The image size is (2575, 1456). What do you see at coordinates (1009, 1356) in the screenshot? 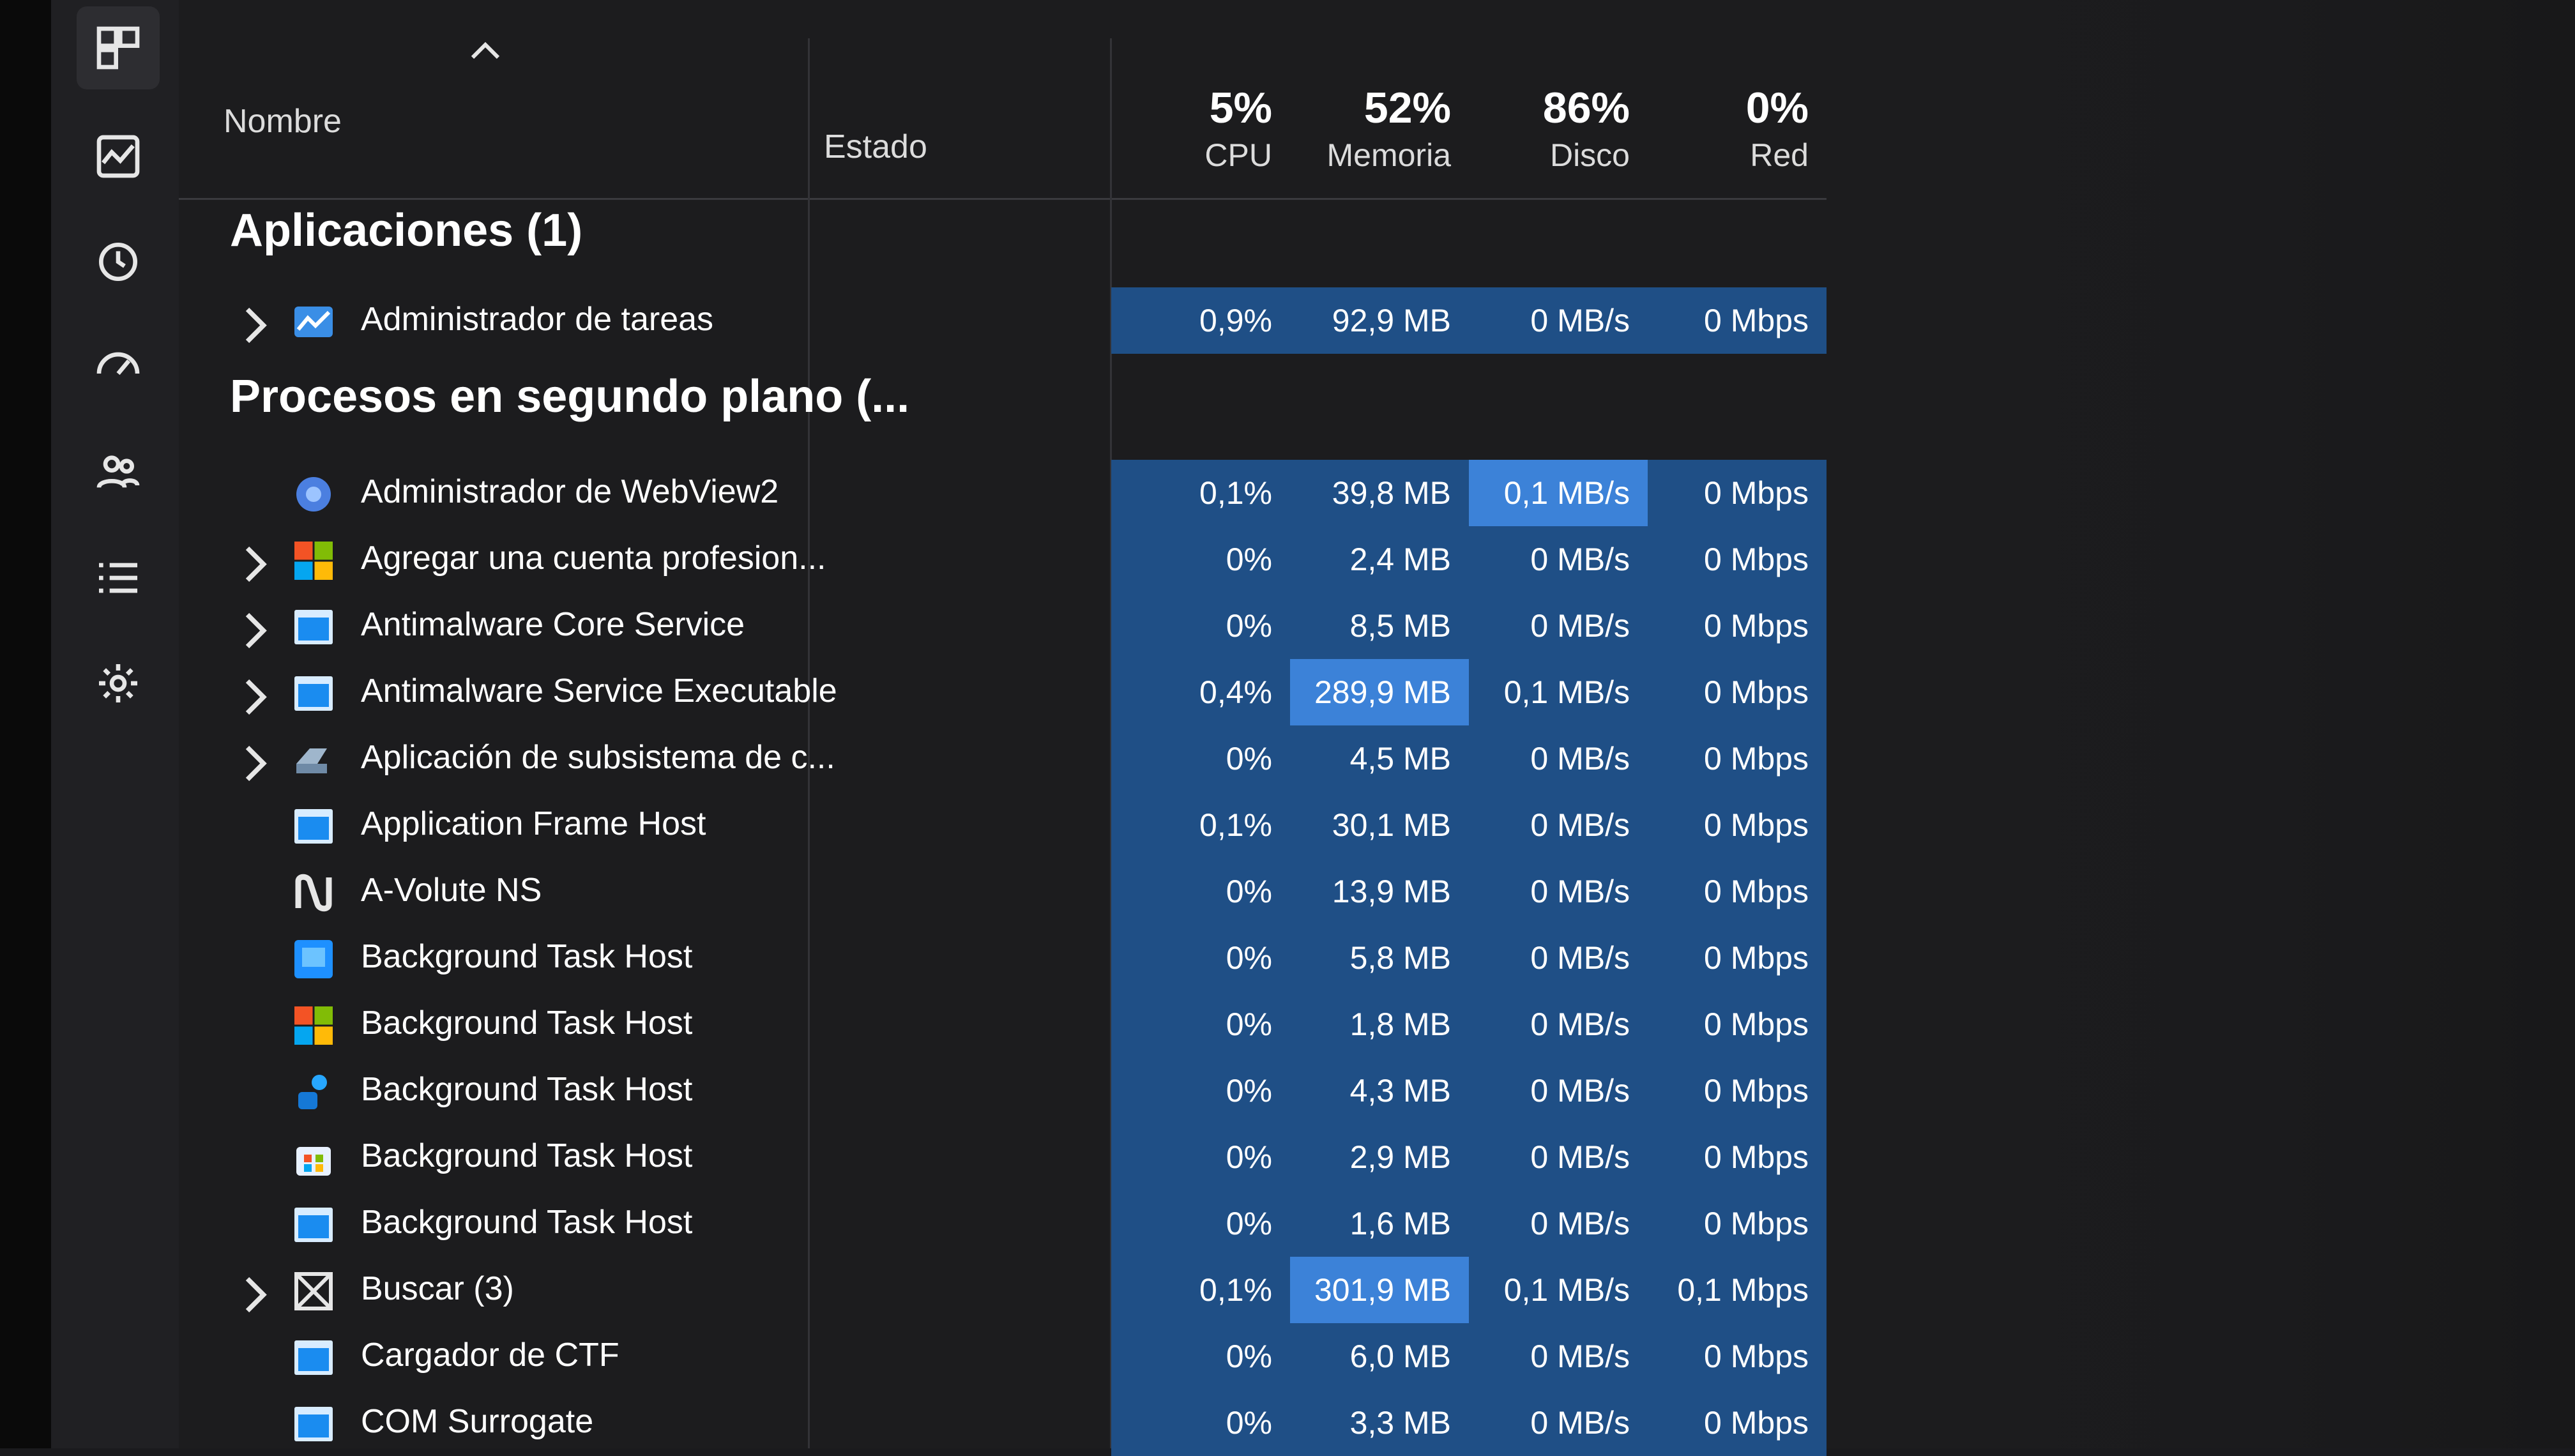
I see `process-row: Cargador de CTF 0% 6,0 MB 0 MB/s 0 Mbps` at bounding box center [1009, 1356].